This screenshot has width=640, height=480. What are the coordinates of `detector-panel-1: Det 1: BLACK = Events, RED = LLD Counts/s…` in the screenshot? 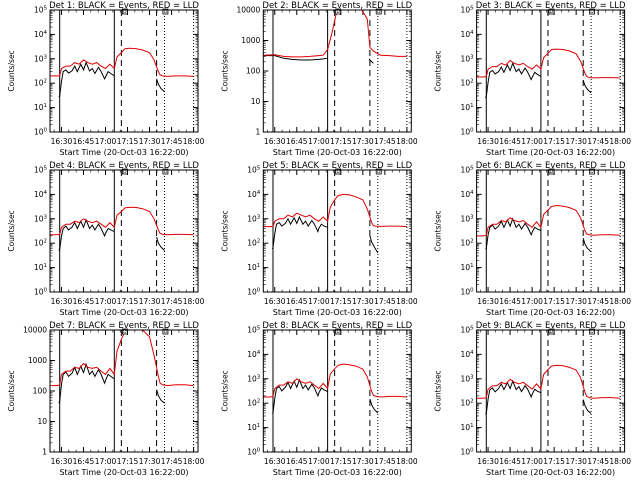 It's located at (106, 79).